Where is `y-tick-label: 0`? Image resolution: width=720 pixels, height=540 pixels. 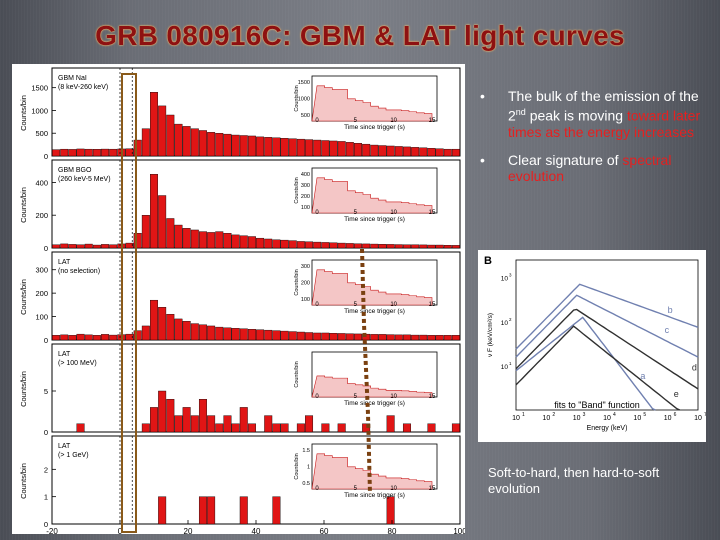
y-tick-label: 0 is located at coordinates (46, 248).